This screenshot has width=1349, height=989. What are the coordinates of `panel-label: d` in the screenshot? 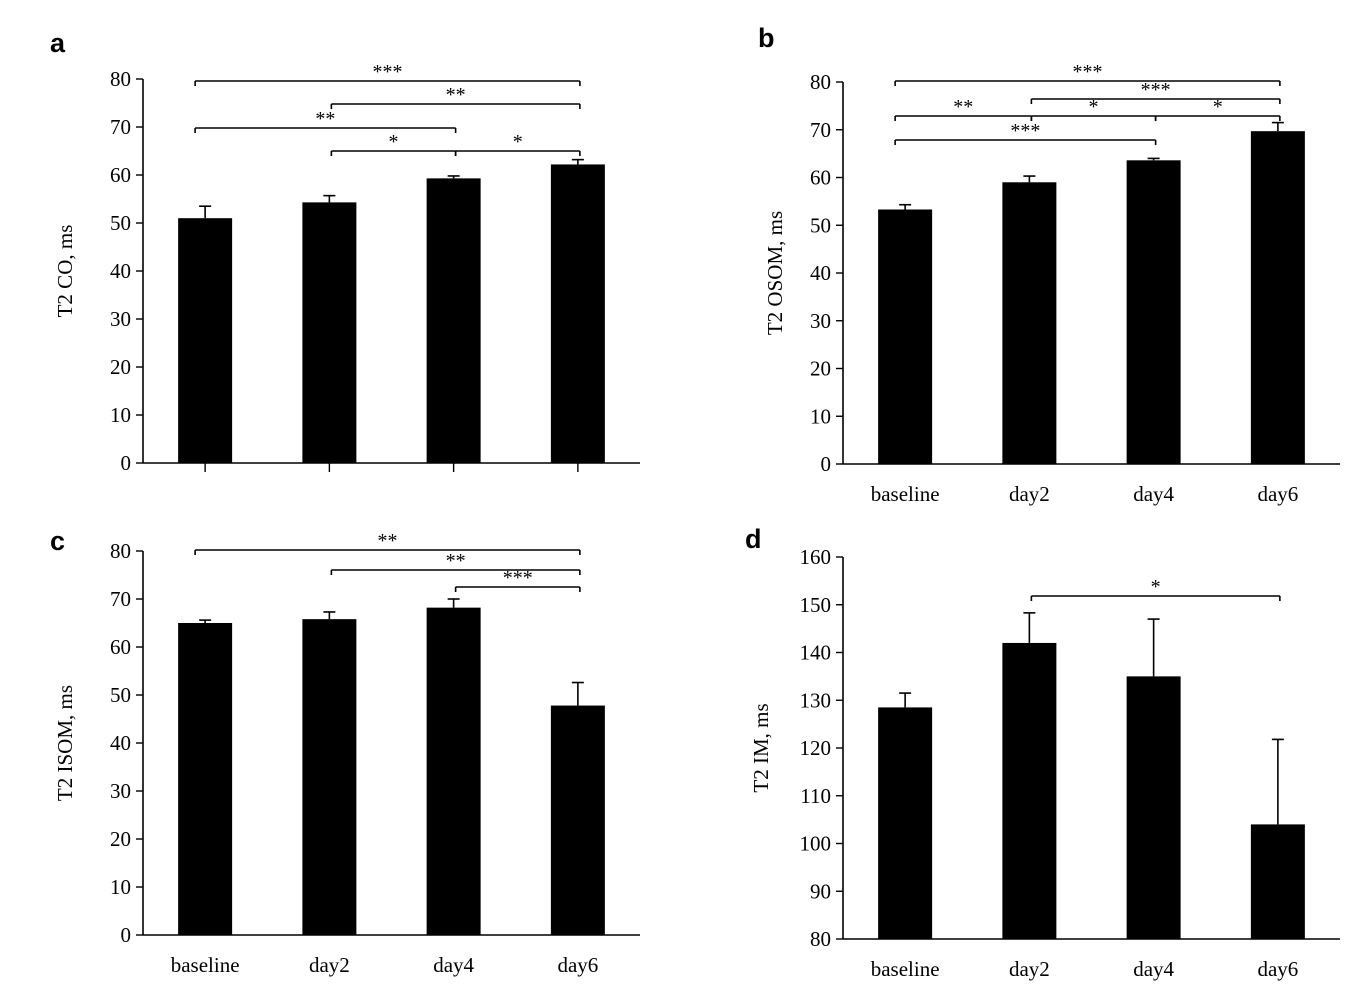 It's located at (753, 539).